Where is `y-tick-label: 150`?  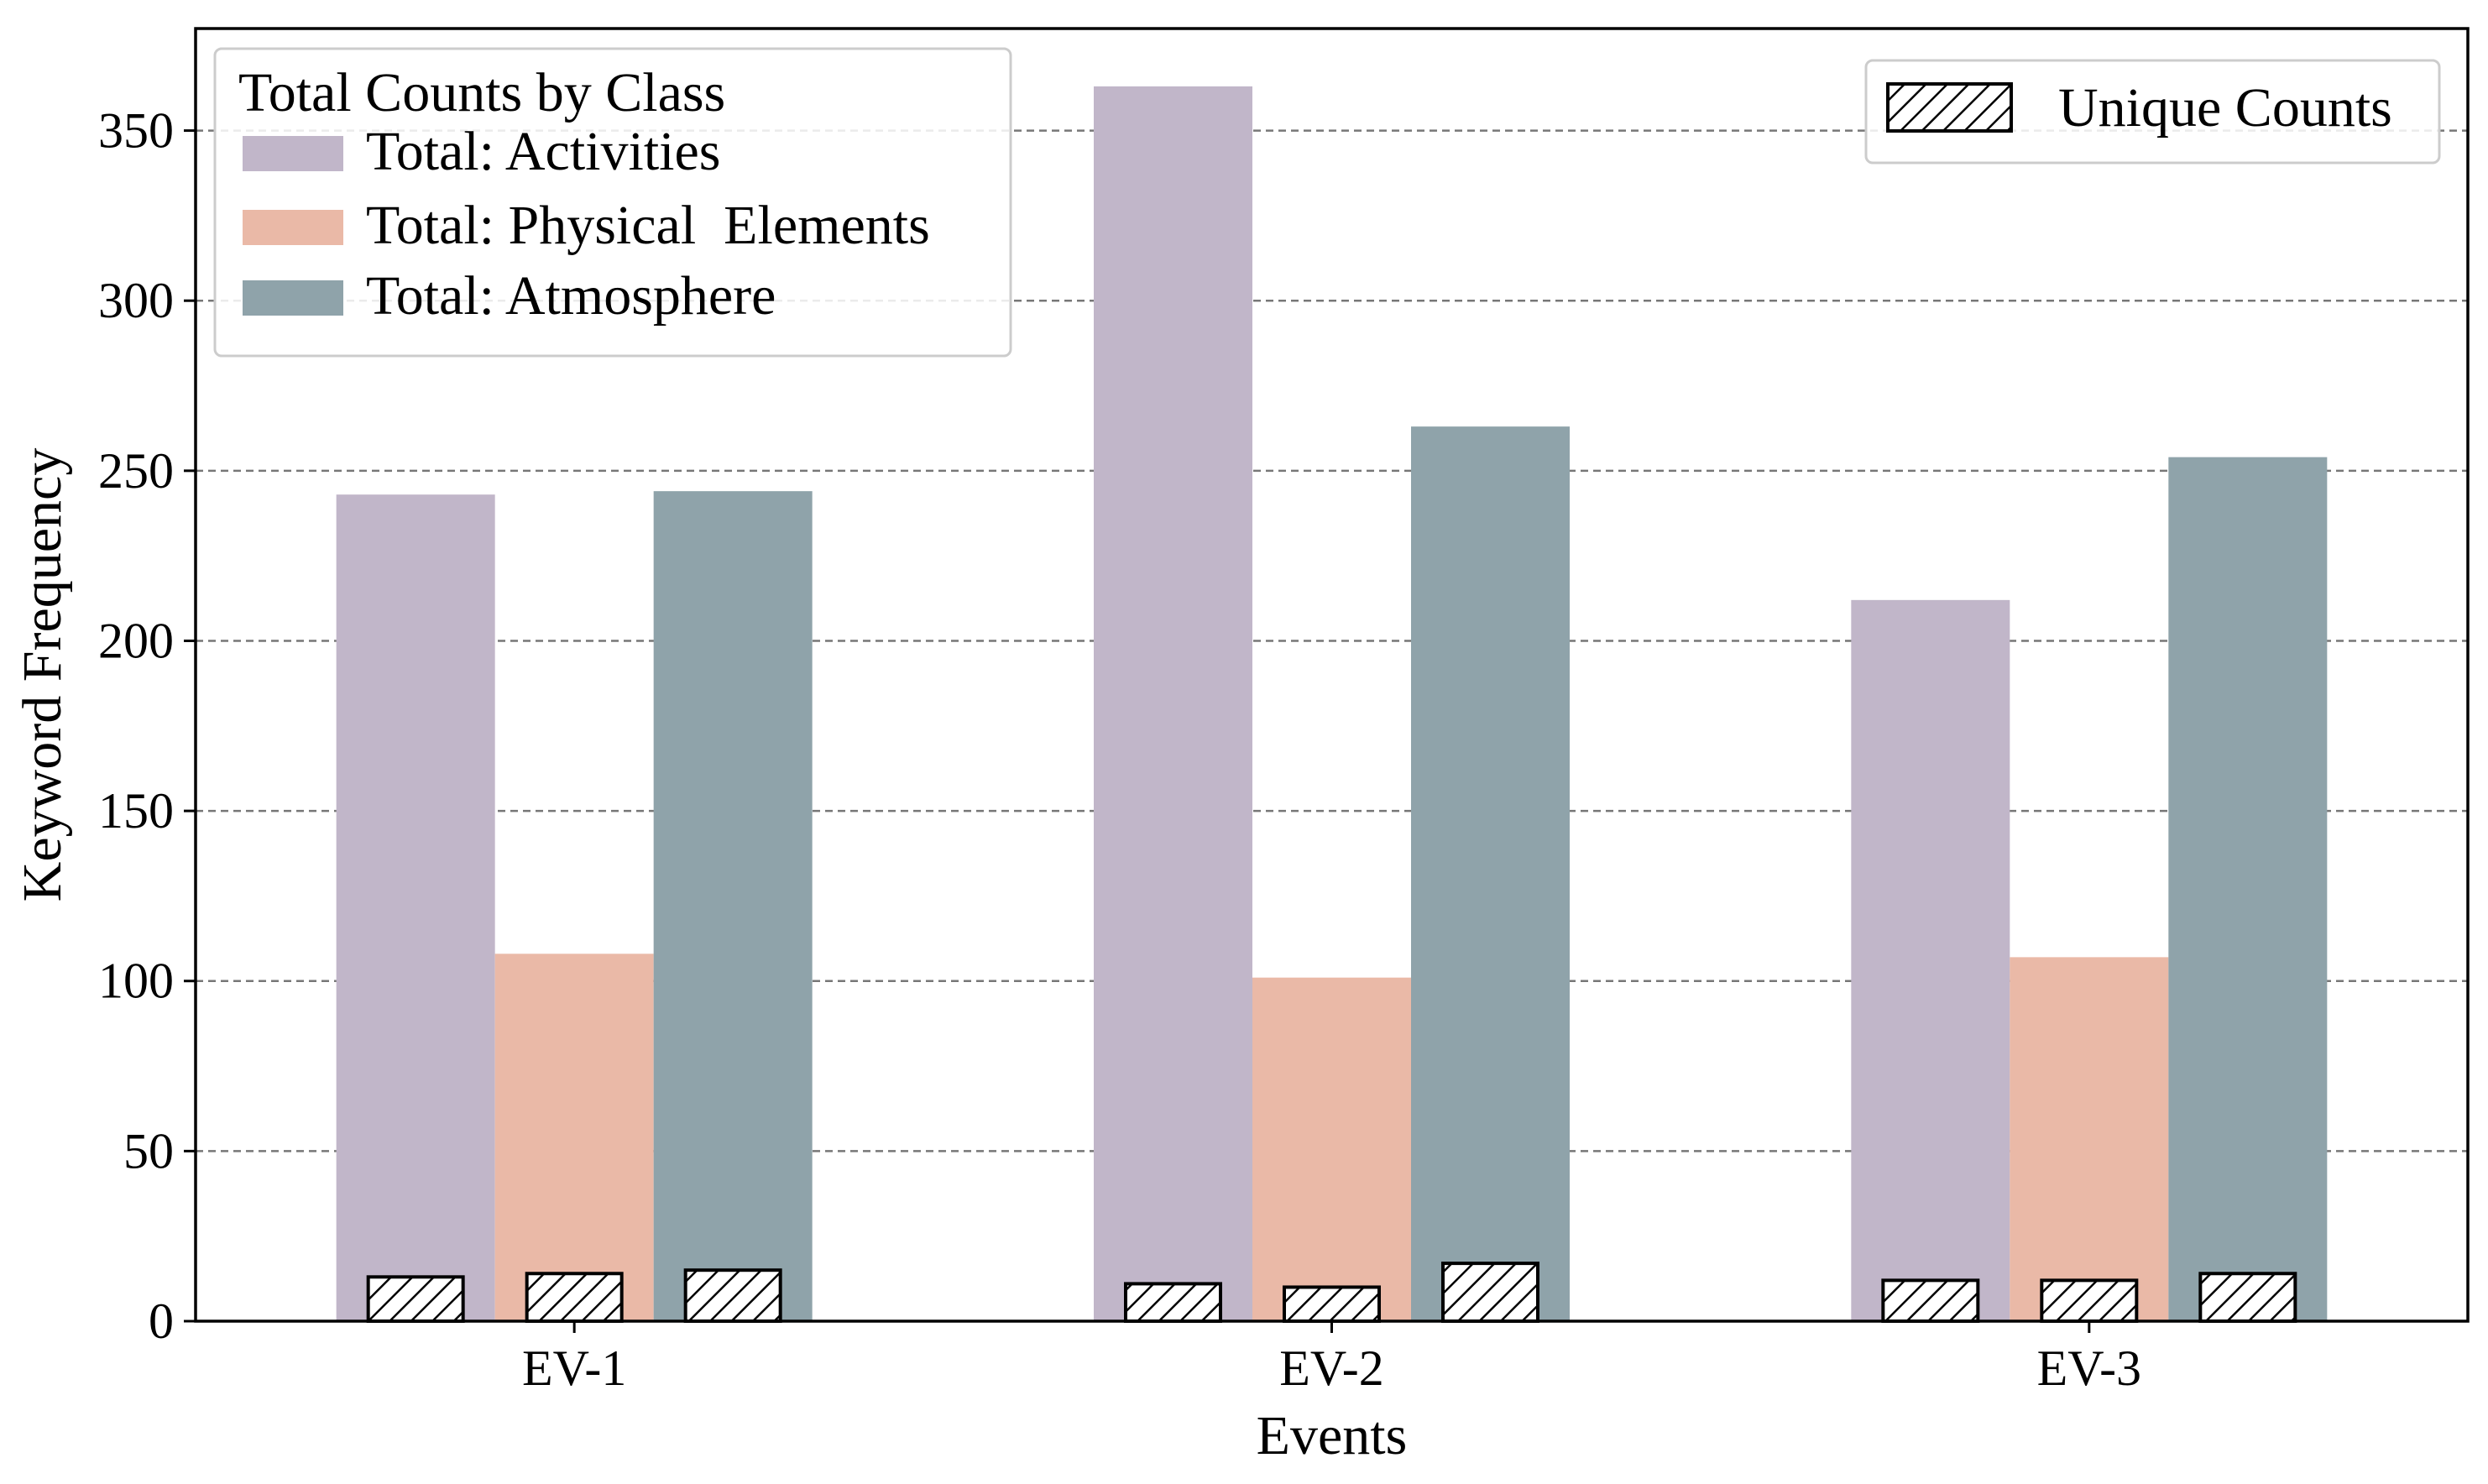 y-tick-label: 150 is located at coordinates (136, 811).